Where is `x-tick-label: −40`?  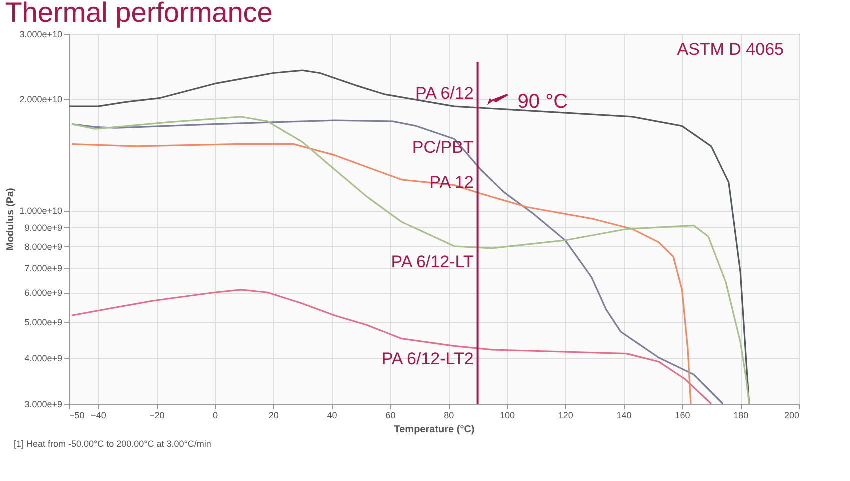 x-tick-label: −40 is located at coordinates (98, 415).